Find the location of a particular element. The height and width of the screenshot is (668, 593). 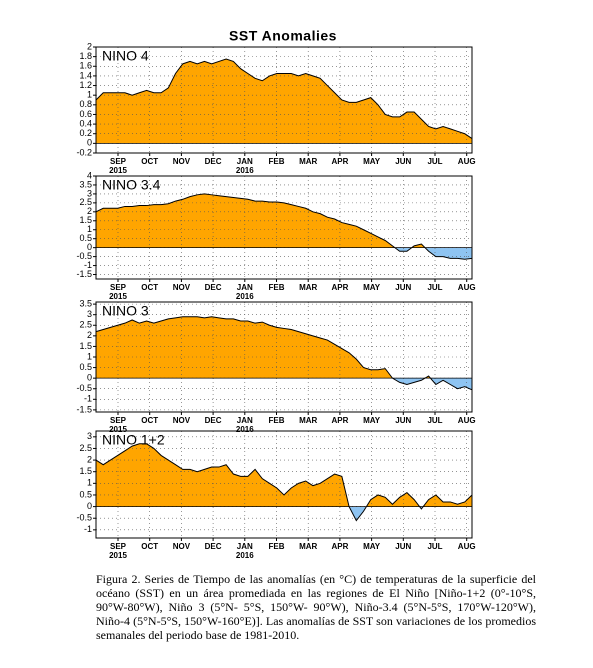

y-tick-label: 1.8 is located at coordinates (85, 56).